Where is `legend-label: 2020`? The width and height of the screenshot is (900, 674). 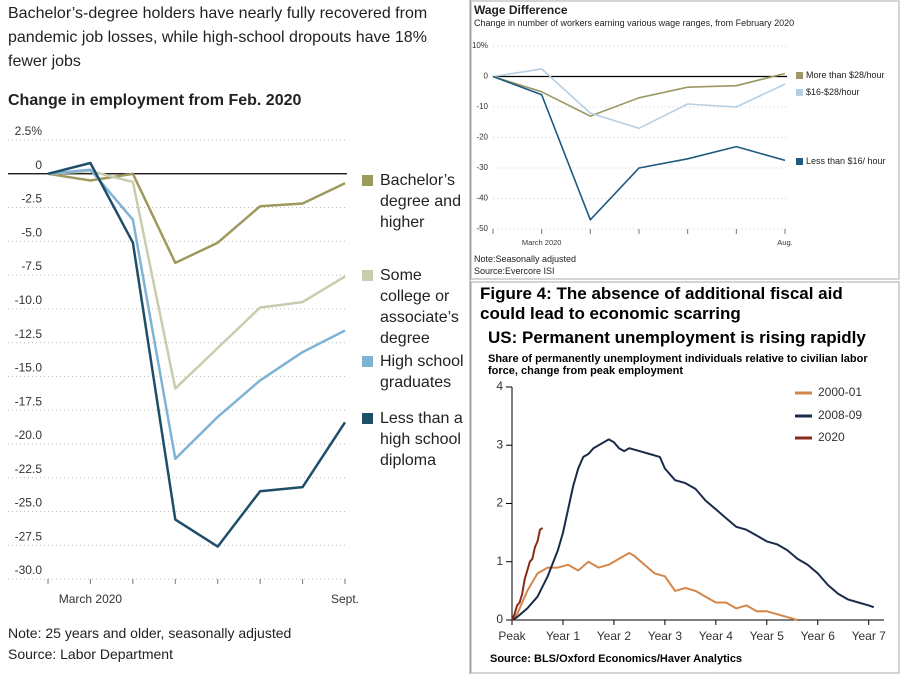 legend-label: 2020 is located at coordinates (831, 437).